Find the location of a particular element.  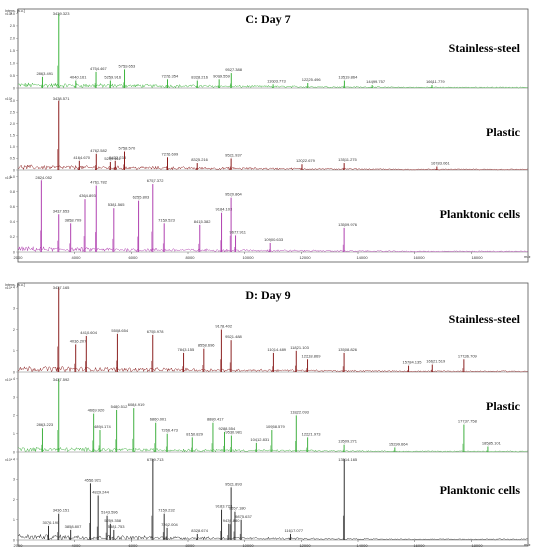

peak-label: 3076.190 is located at coordinates (50, 522).